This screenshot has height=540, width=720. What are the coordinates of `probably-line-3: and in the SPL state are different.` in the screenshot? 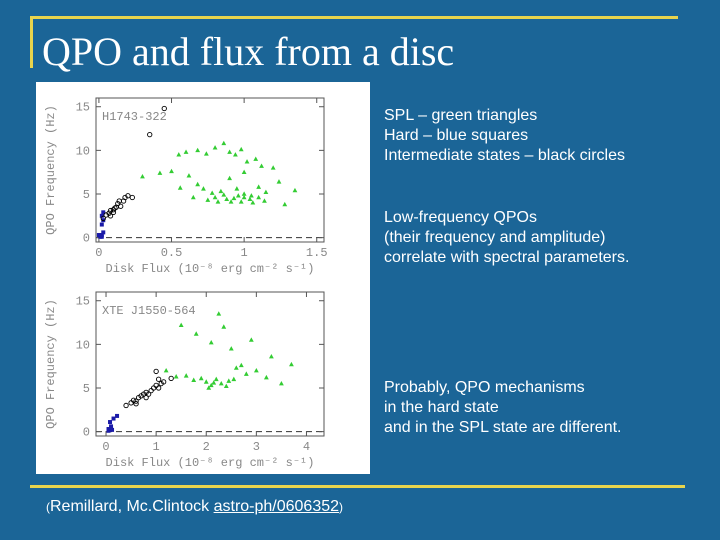 It's located at (503, 427).